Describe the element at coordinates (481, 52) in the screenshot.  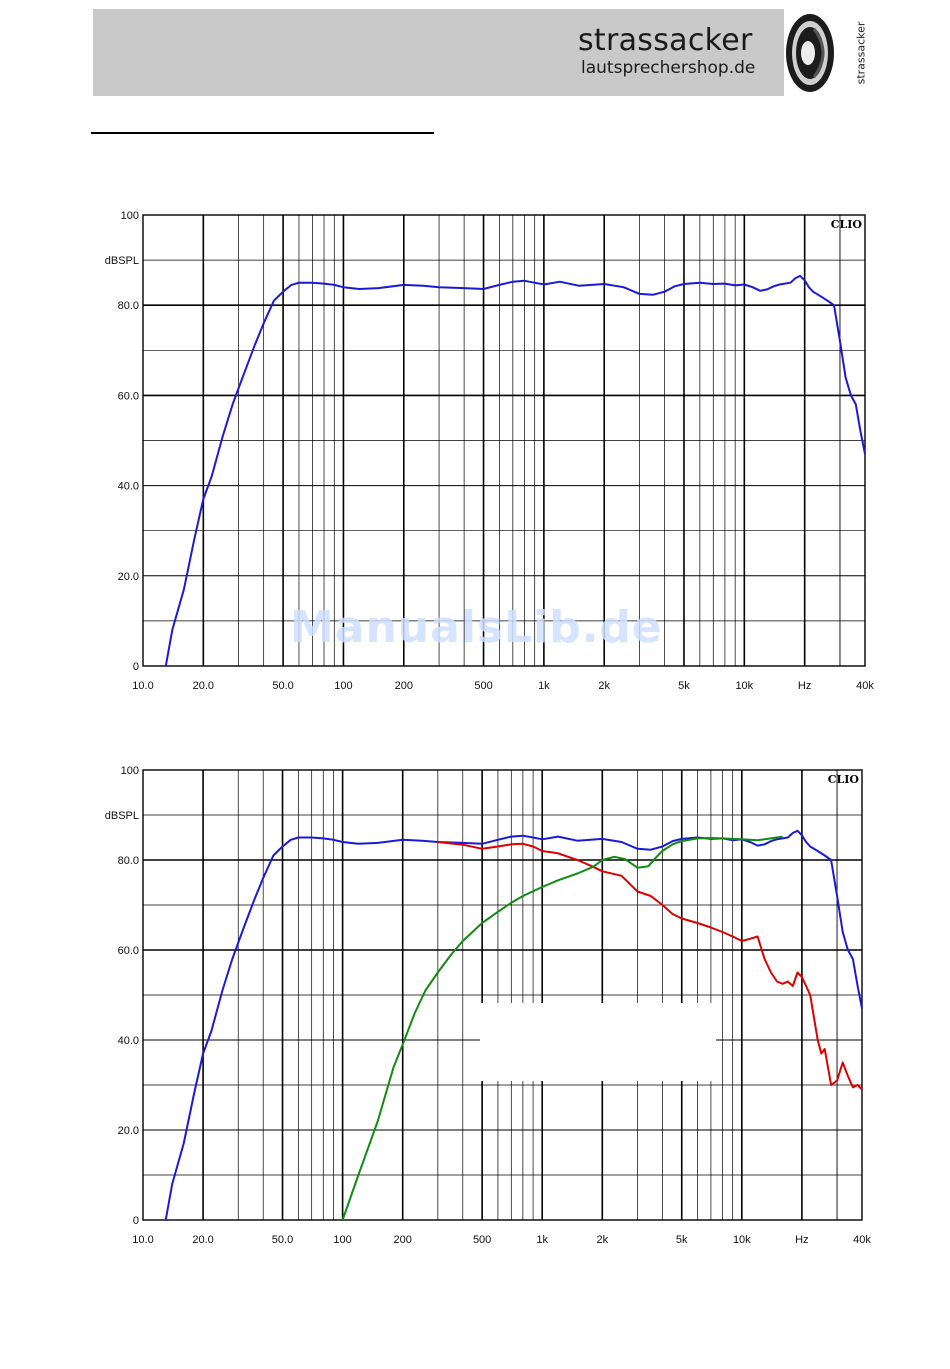
I see `header-banner` at that location.